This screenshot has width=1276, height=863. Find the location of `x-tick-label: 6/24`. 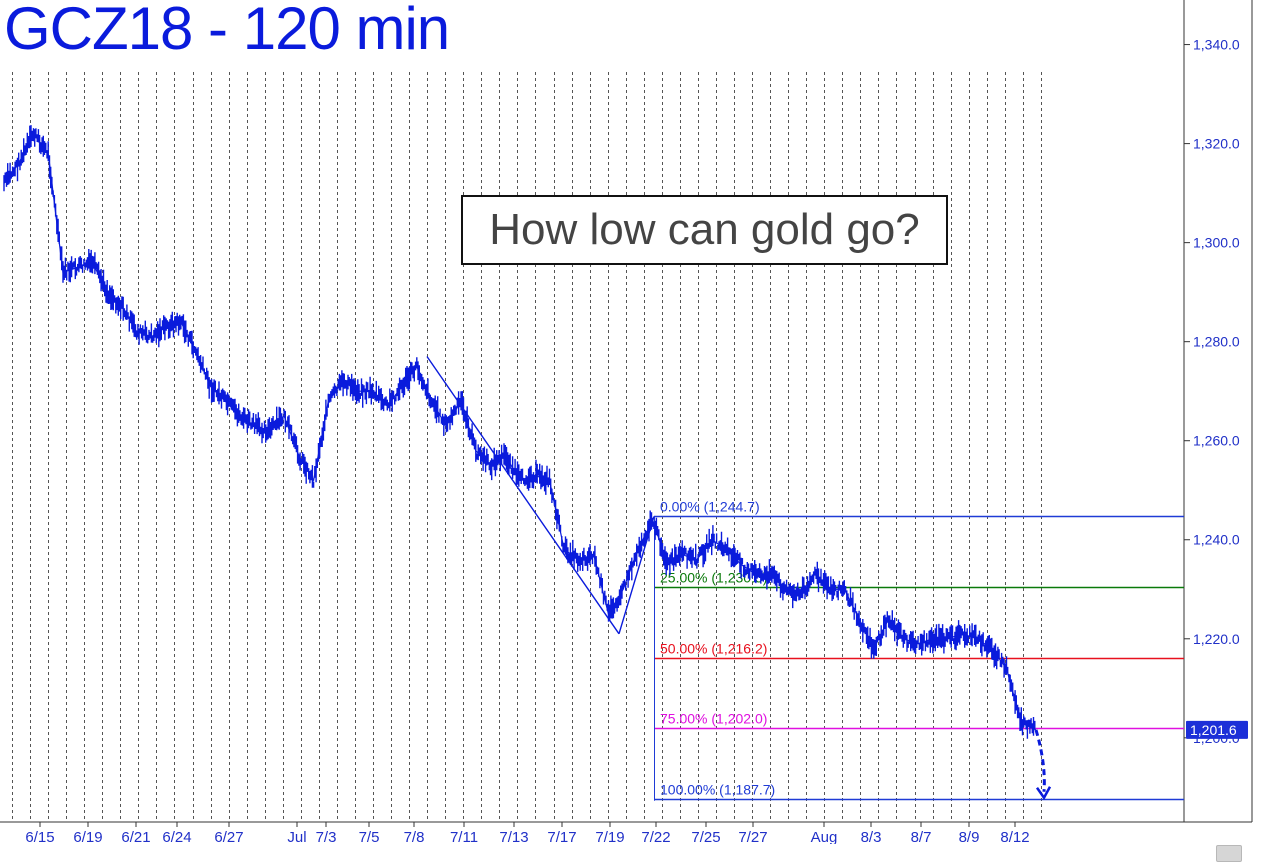

x-tick-label: 6/24 is located at coordinates (176, 837).